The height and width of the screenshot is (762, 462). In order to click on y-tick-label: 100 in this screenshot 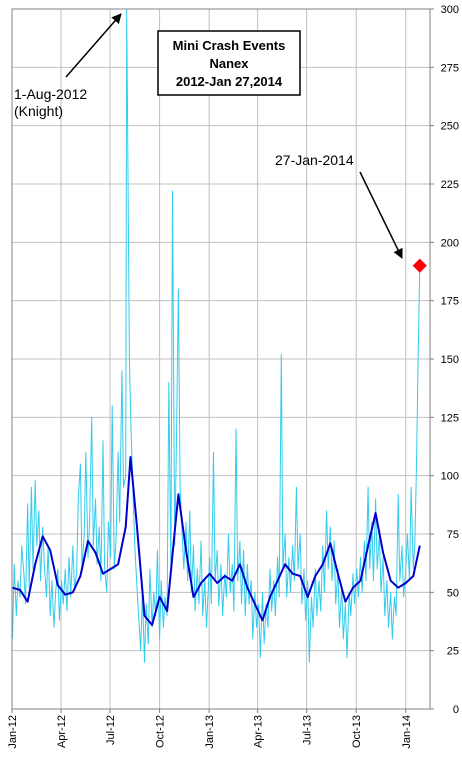, I will do `click(450, 477)`.